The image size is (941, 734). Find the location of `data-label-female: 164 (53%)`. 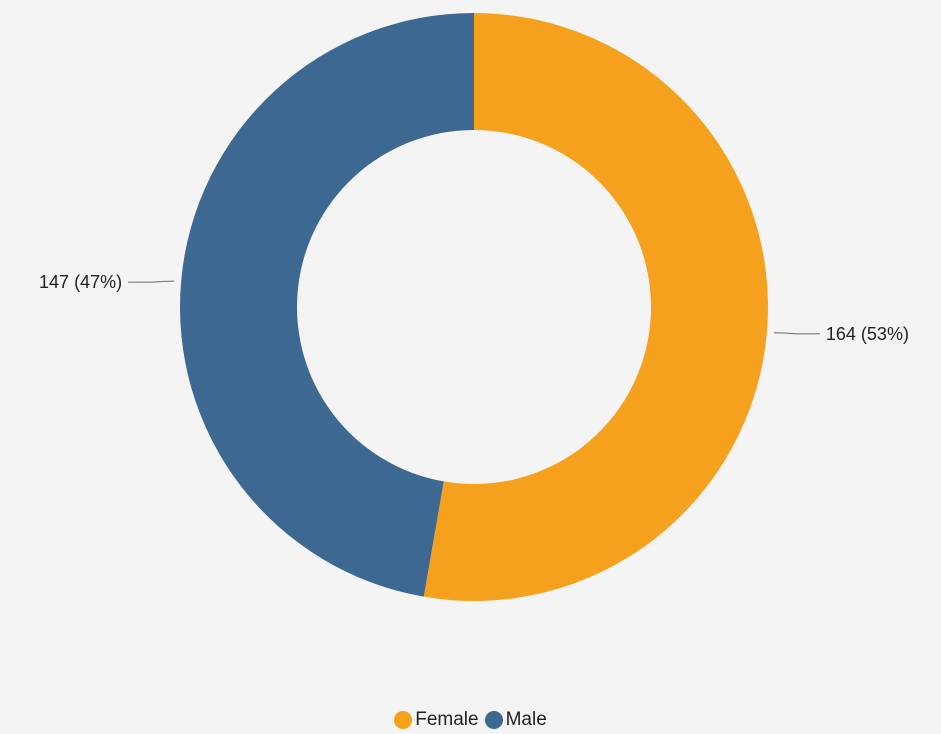

data-label-female: 164 (53%) is located at coordinates (867, 334).